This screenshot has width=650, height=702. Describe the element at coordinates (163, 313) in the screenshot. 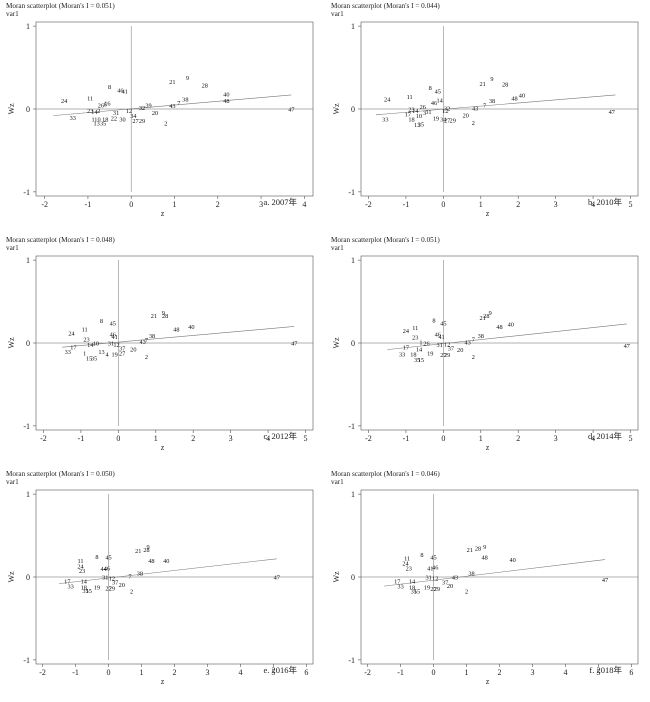

I see `point-label: 9` at that location.